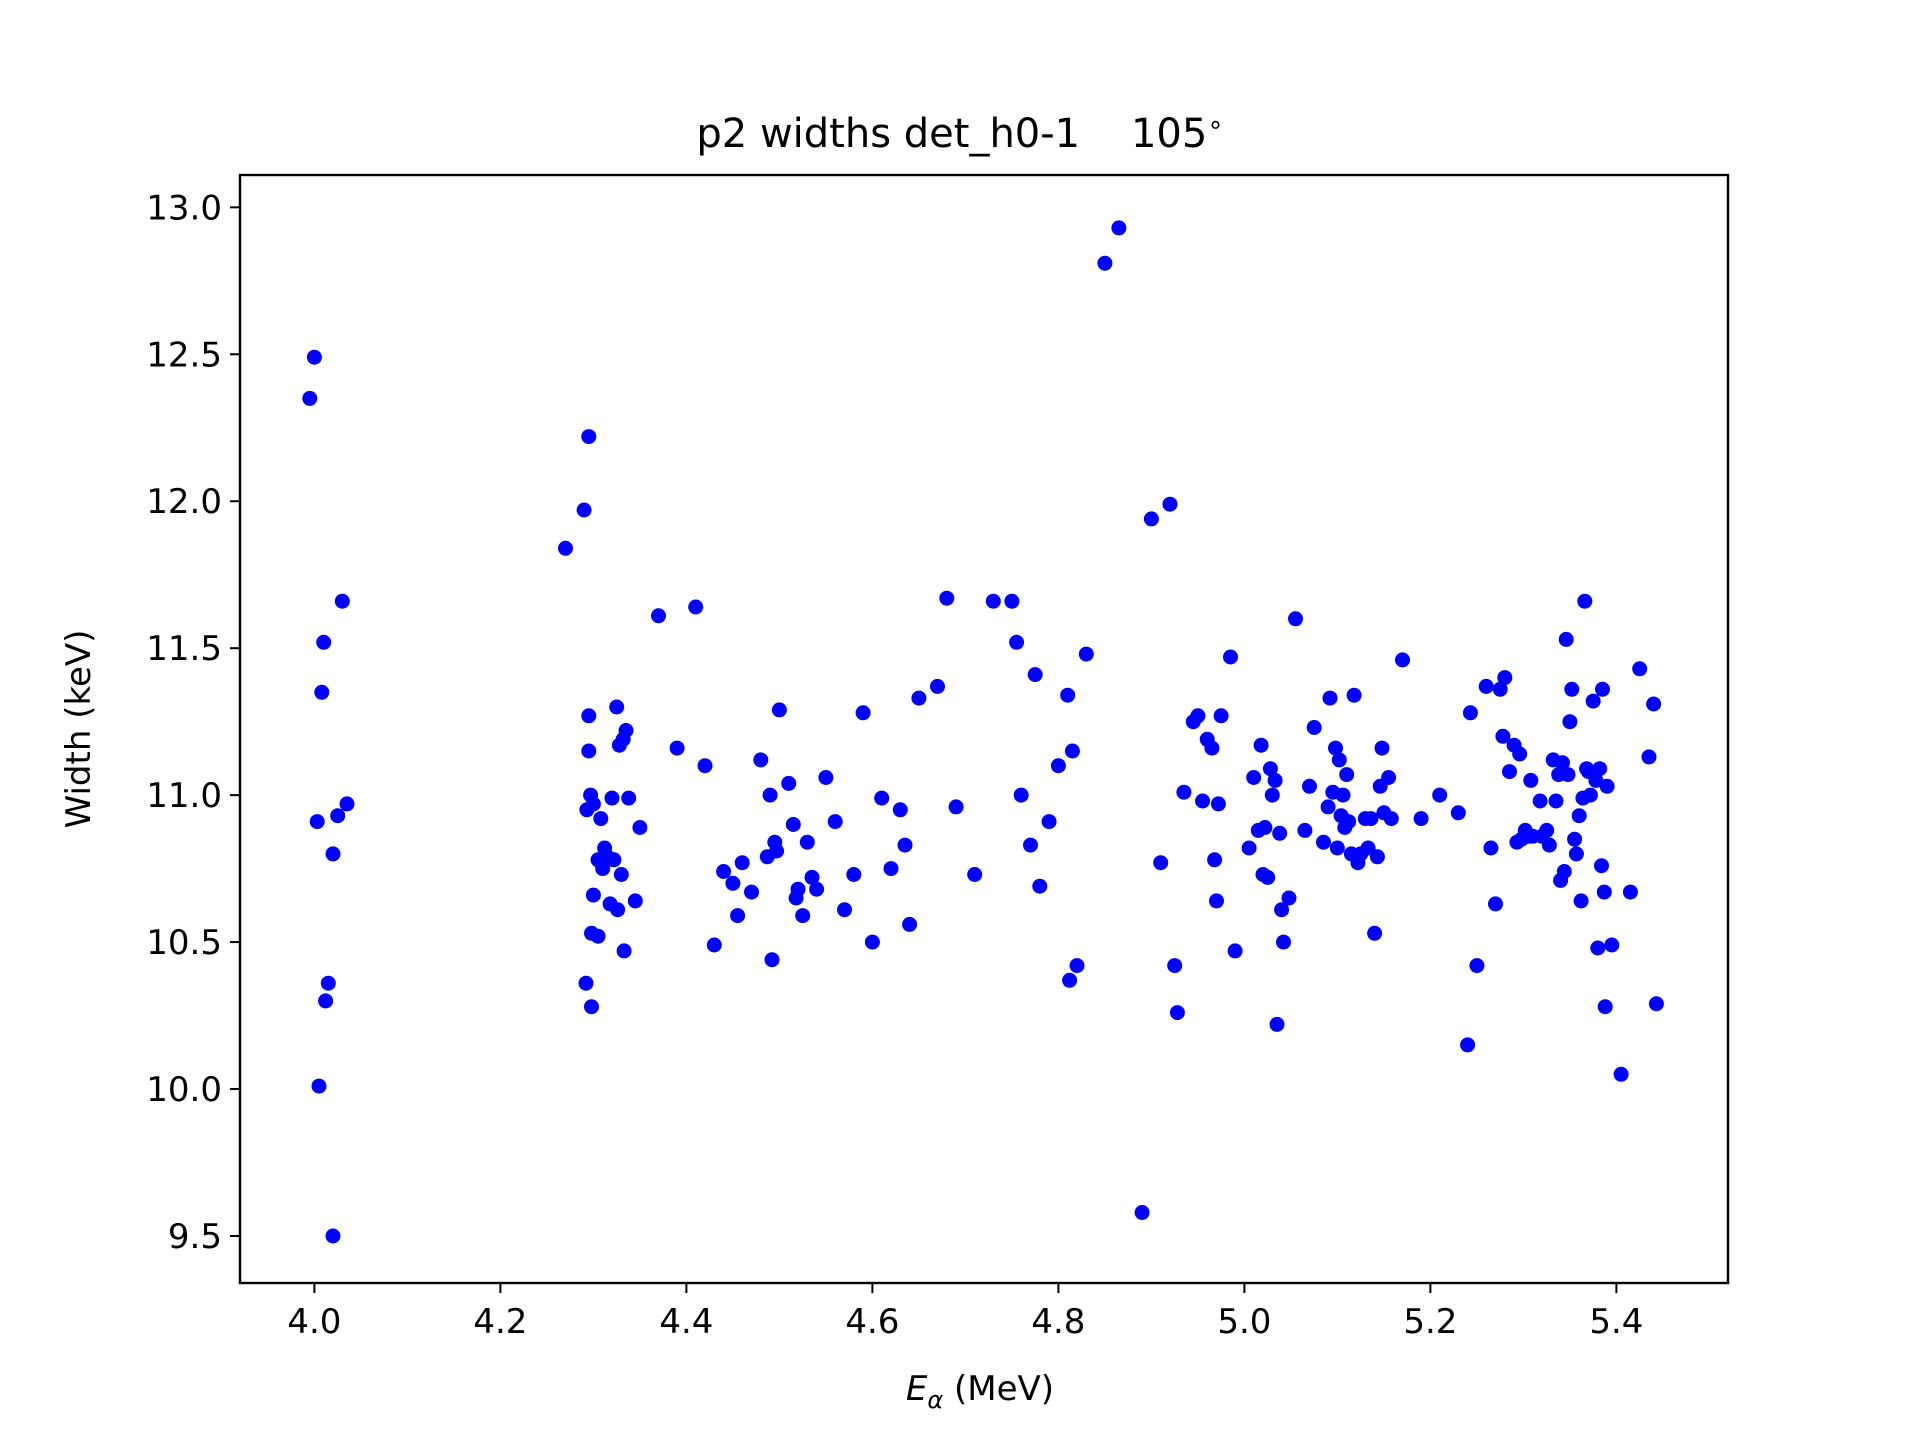 This screenshot has width=1920, height=1440. I want to click on x-axis-label-subscript: α, so click(935, 1400).